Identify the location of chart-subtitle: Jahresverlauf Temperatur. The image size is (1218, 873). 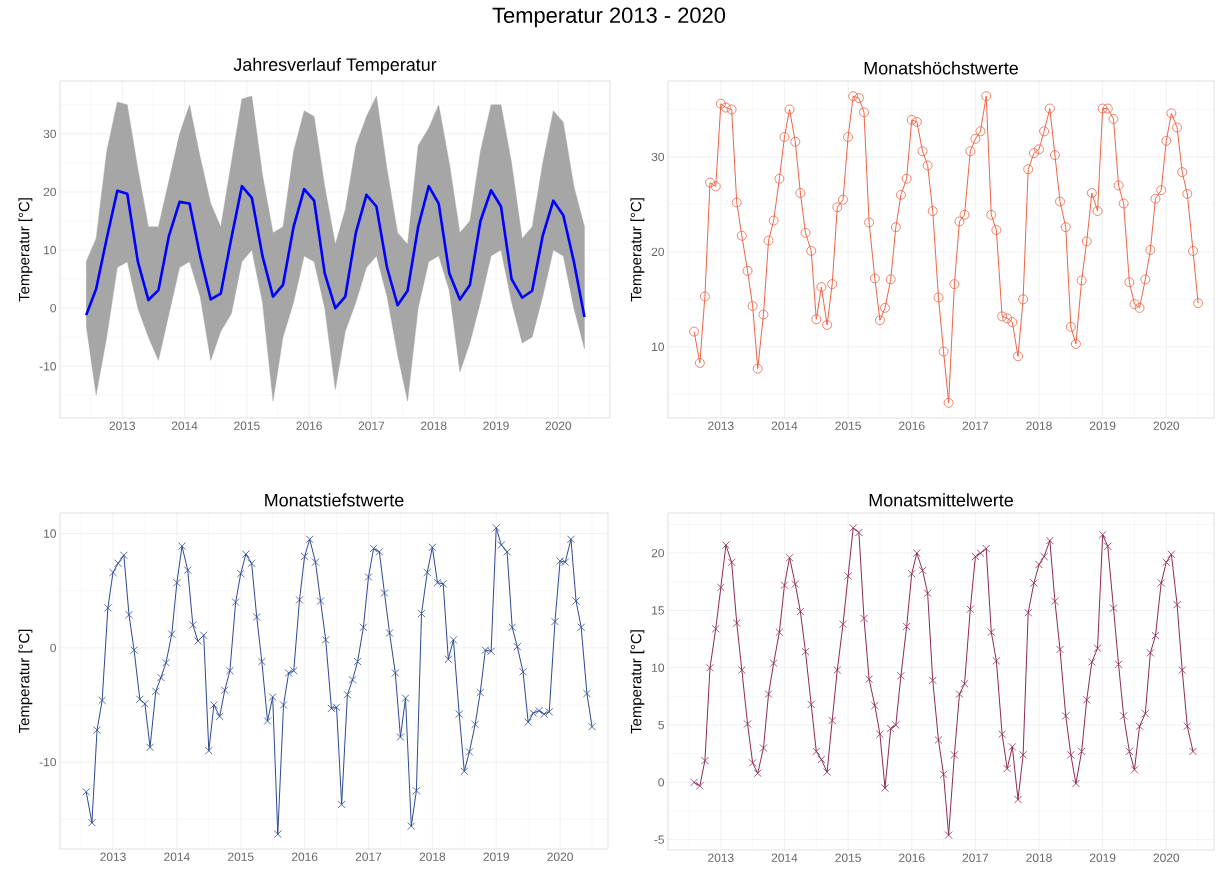
(335, 66).